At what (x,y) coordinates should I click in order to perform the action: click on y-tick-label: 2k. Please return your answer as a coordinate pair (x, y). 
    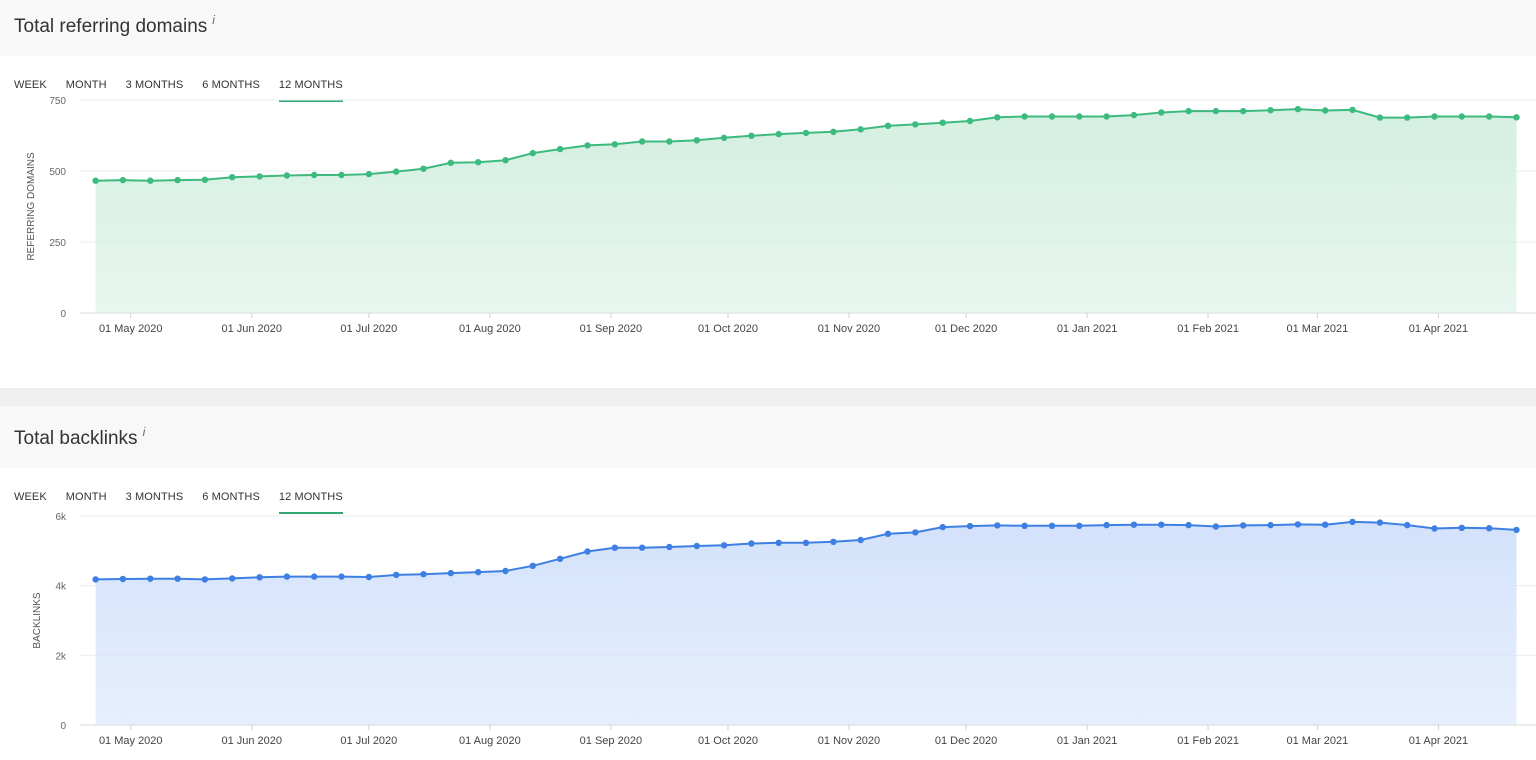
    Looking at the image, I should click on (61, 656).